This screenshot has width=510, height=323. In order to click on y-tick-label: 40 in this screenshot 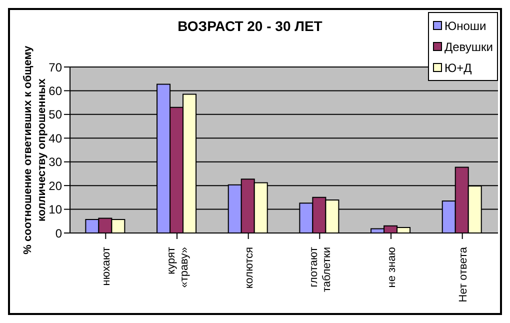, I will do `click(55, 138)`.